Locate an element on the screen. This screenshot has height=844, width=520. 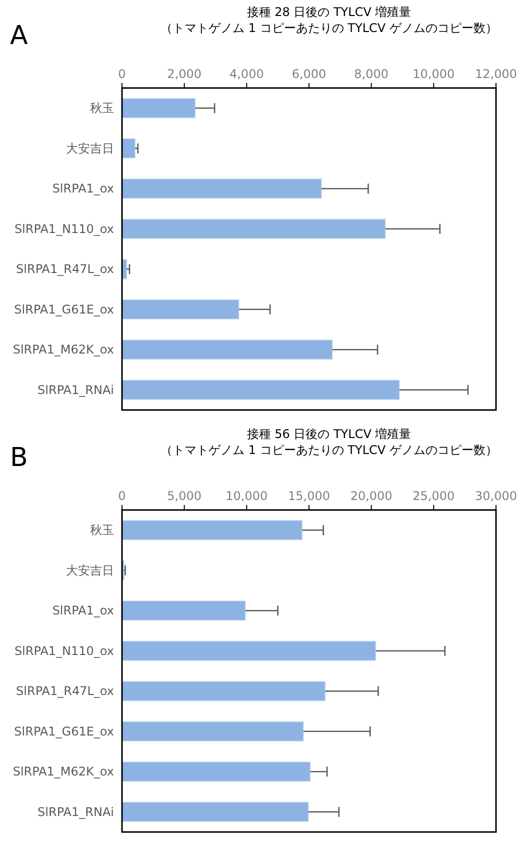
x-tick-label: 4,000 is located at coordinates (246, 74).